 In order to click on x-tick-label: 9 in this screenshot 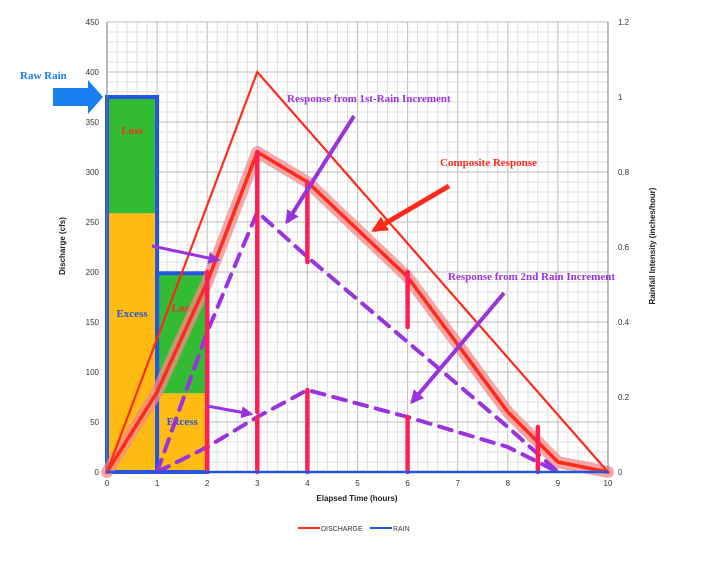, I will do `click(558, 483)`.